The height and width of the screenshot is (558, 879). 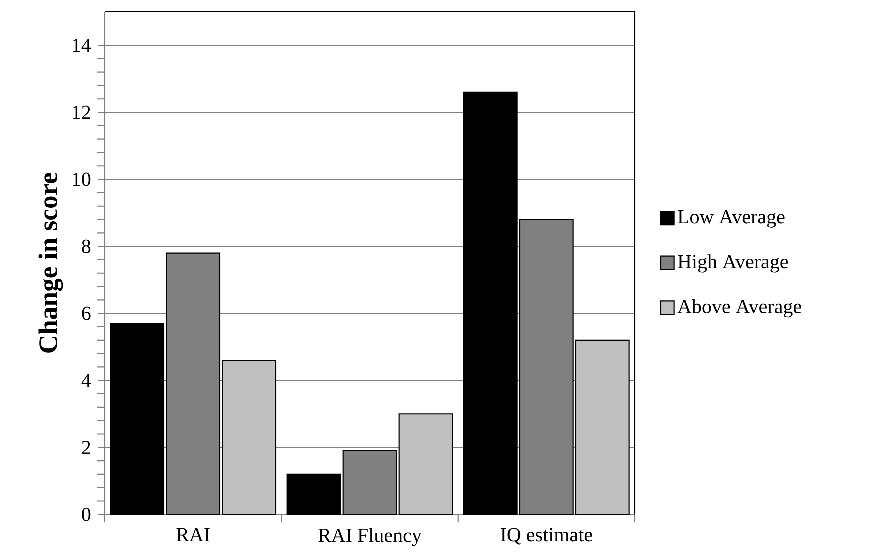 I want to click on x-tick-label: IQ estimate, so click(x=546, y=536).